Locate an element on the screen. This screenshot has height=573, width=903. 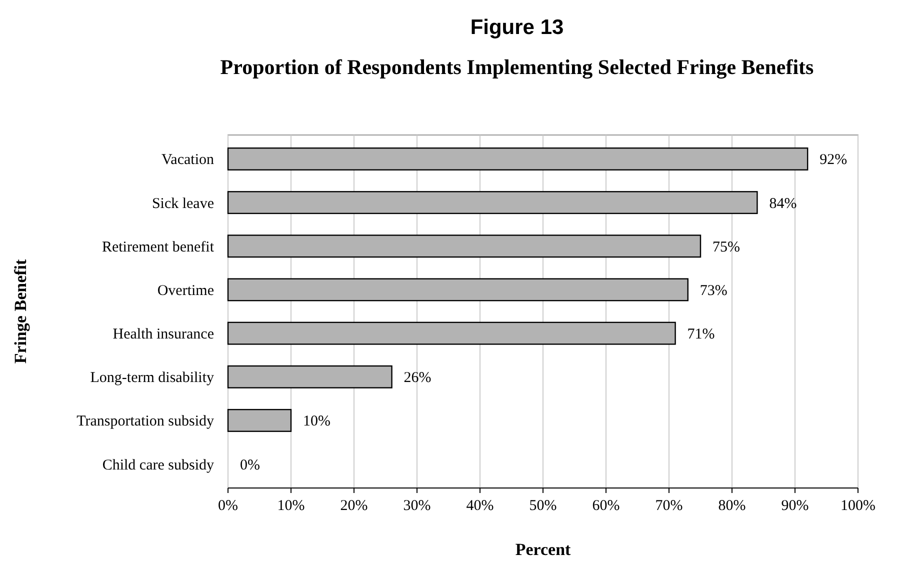
data-label: 75% is located at coordinates (726, 247).